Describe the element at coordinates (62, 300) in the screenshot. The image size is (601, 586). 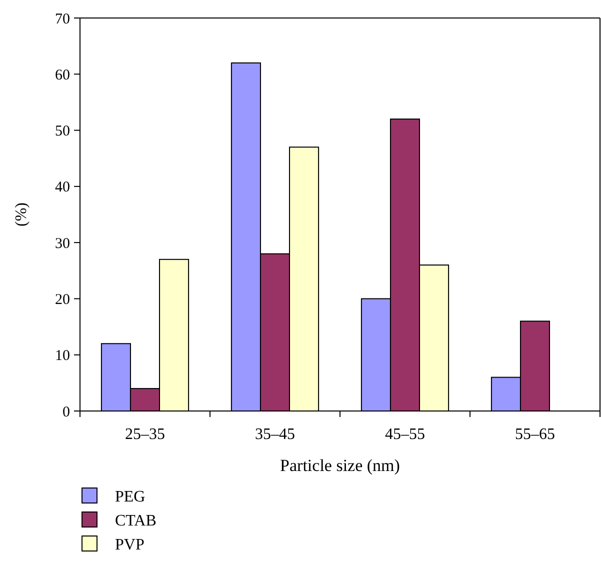
I see `y-tick-label: 20` at that location.